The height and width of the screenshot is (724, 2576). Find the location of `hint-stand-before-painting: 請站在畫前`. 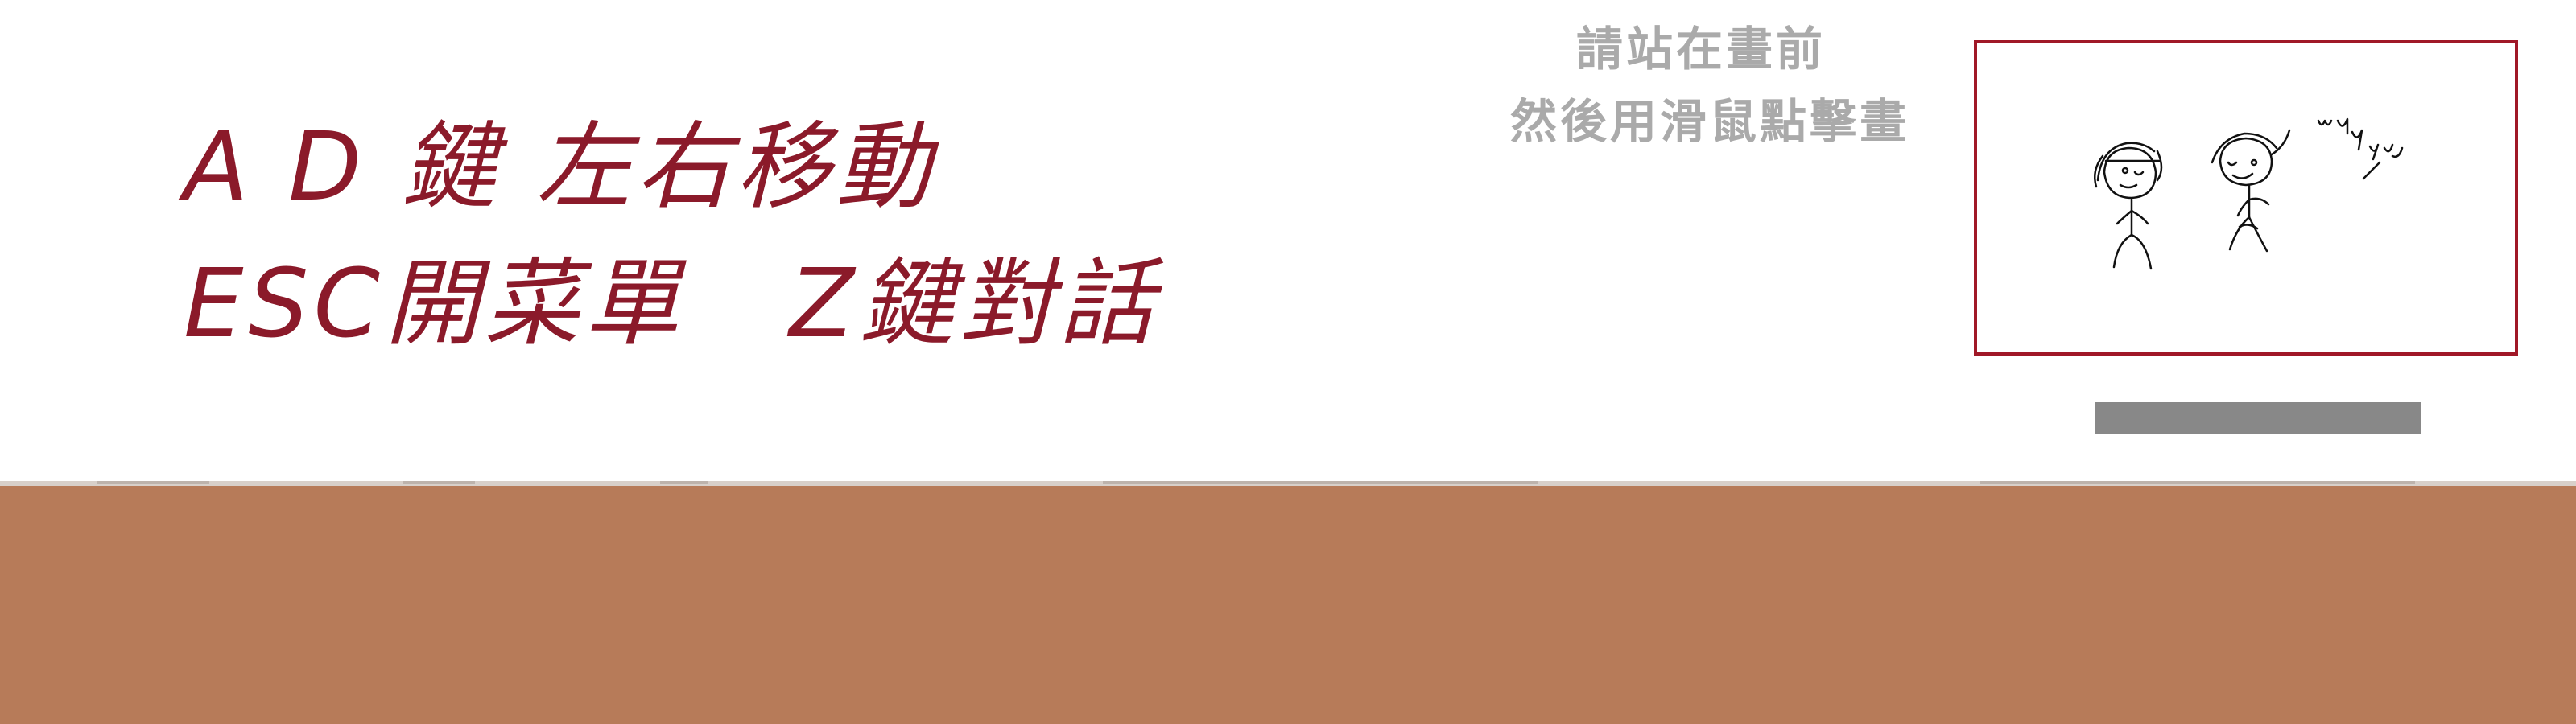

hint-stand-before-painting: 請站在畫前 is located at coordinates (1701, 49).